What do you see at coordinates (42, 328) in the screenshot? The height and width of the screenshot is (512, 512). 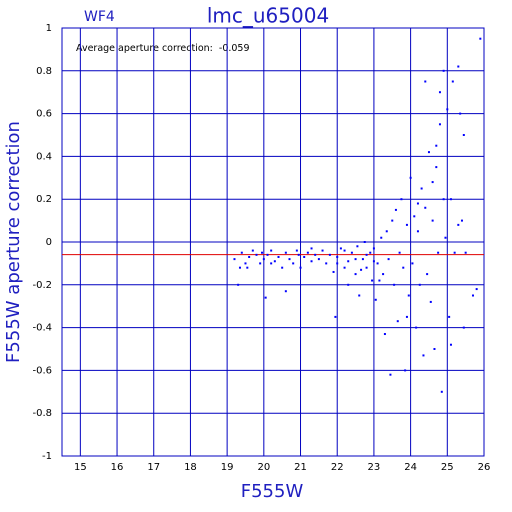 I see `y-tick-label: -0.4` at bounding box center [42, 328].